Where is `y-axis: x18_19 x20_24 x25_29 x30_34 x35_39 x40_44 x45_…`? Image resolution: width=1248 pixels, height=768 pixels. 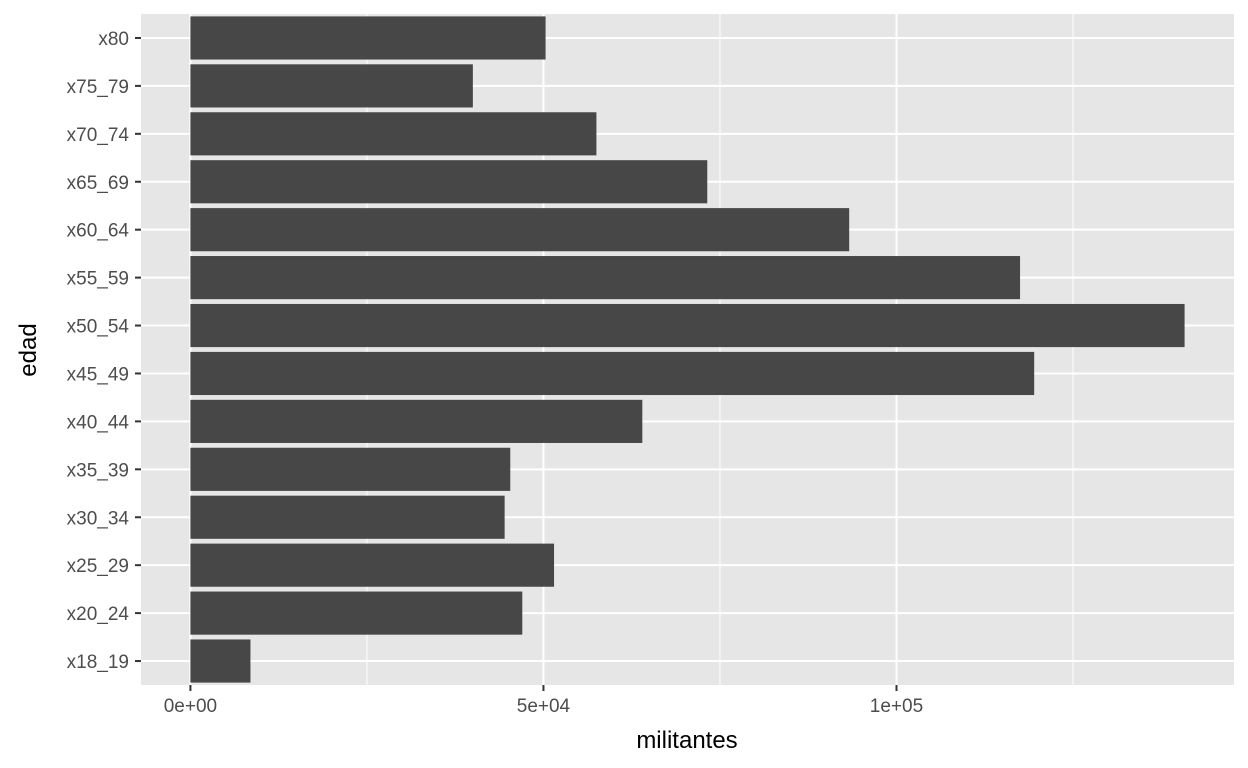 y-axis: x18_19 x20_24 x25_29 x30_34 x35_39 x40_44 x45_… is located at coordinates (104, 351).